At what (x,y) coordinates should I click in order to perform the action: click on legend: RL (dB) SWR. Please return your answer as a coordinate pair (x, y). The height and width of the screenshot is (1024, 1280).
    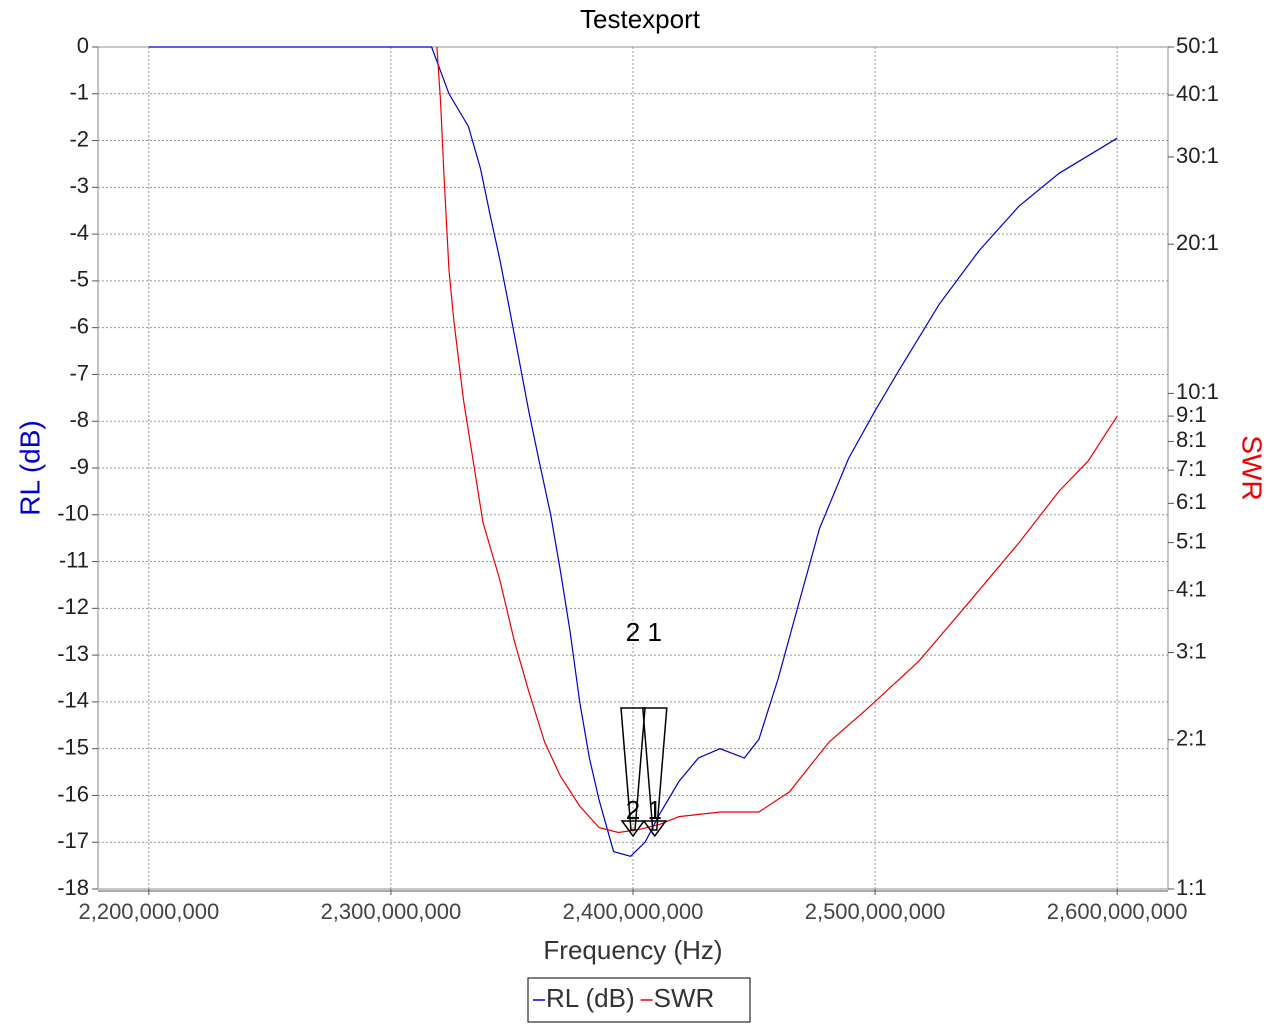
    Looking at the image, I should click on (639, 1000).